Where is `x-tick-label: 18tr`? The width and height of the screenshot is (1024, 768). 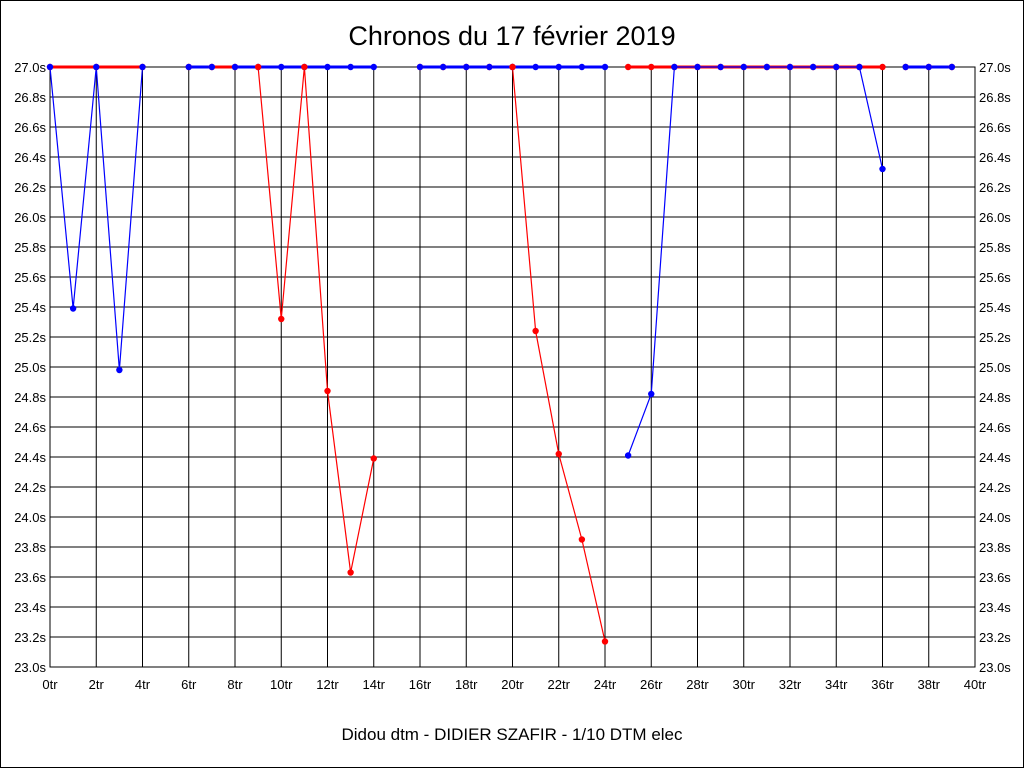
x-tick-label: 18tr is located at coordinates (466, 684).